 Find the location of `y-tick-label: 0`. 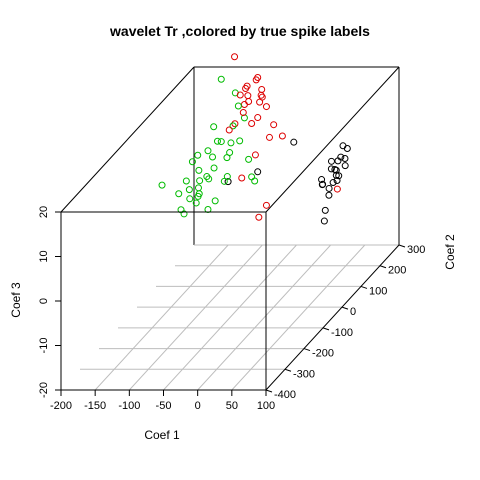

y-tick-label: 0 is located at coordinates (353, 312).